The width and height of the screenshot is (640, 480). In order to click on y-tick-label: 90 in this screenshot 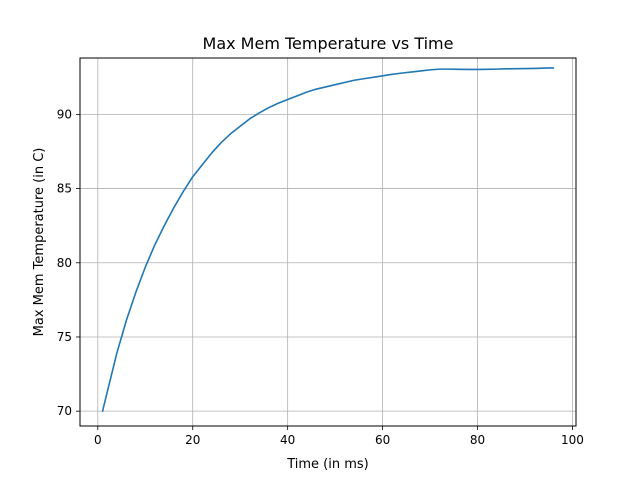, I will do `click(64, 114)`.